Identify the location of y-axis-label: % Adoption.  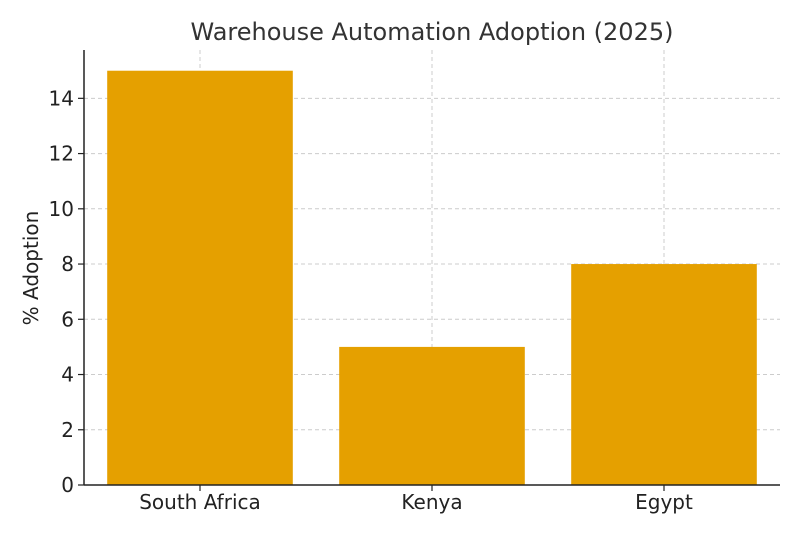
(31, 268).